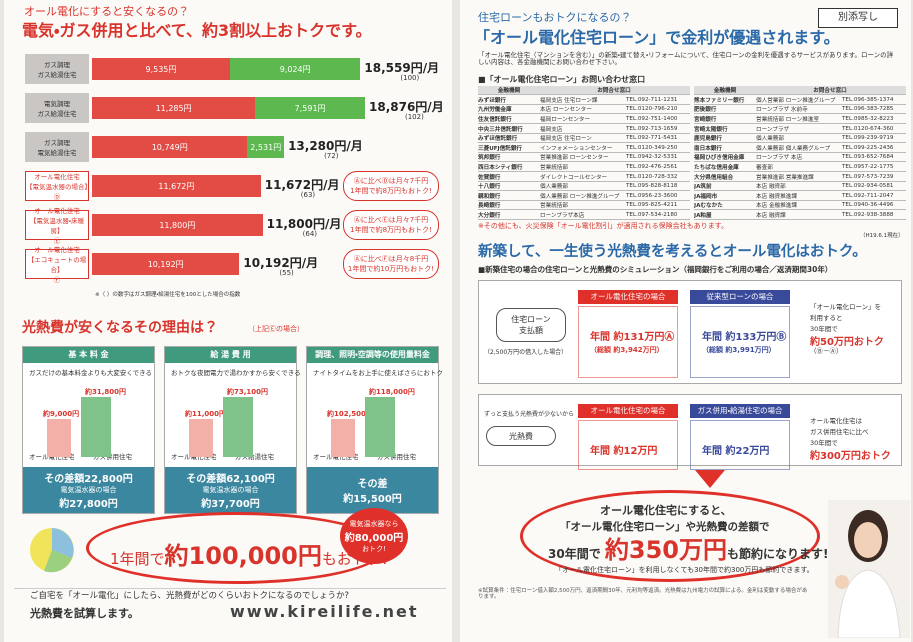  I want to click on table-cell: 営業推進部 ローンセンター, so click(574, 158).